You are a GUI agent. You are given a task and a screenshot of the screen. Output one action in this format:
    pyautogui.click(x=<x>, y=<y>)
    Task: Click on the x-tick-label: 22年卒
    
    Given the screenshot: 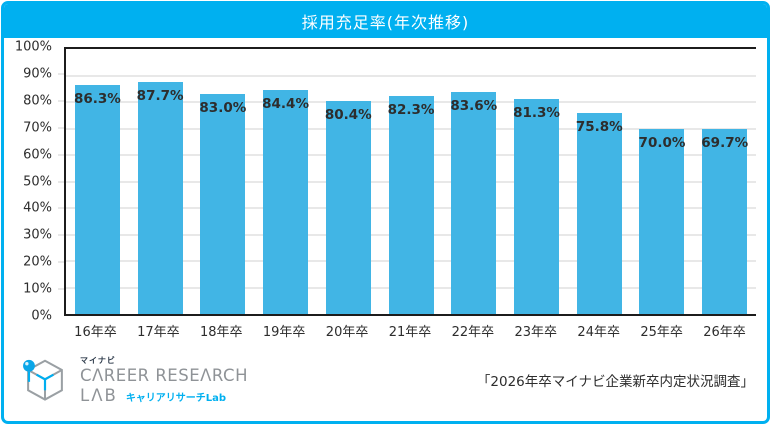 What is the action you would take?
    pyautogui.click(x=473, y=332)
    